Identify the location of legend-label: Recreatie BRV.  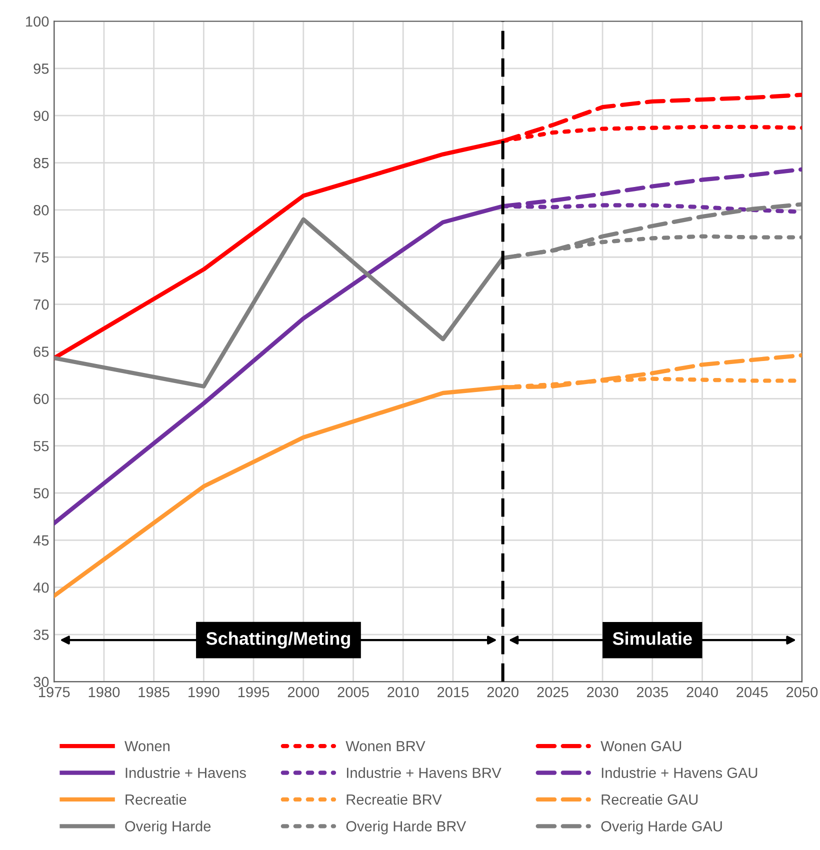
(394, 799).